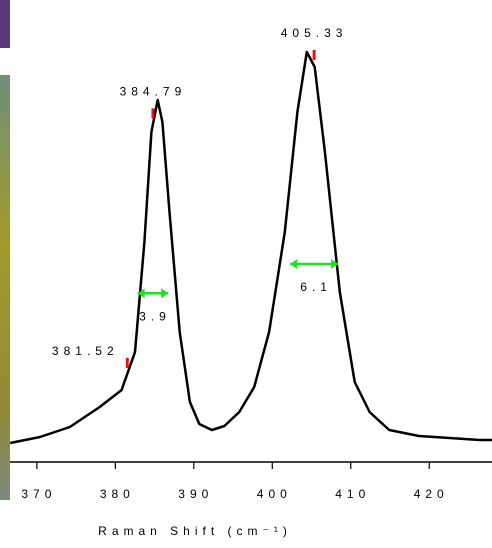 This screenshot has width=492, height=548. Describe the element at coordinates (195, 531) in the screenshot. I see `x-axis-title: Raman Shift (cm⁻¹)` at that location.